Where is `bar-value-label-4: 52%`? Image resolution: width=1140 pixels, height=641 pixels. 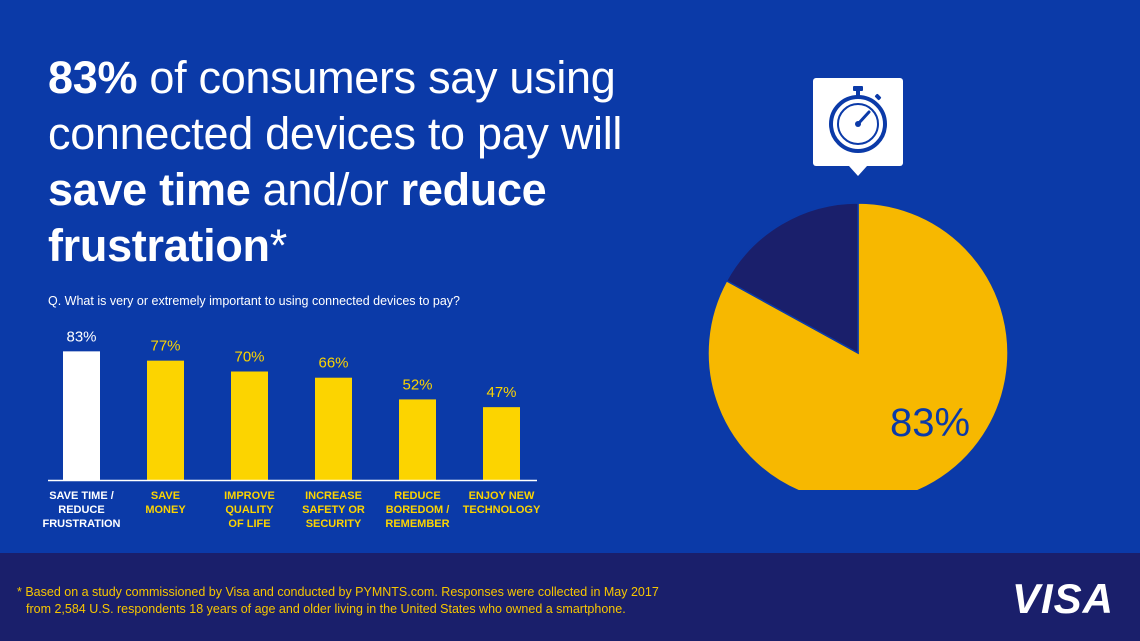
bar-value-label-4: 52% is located at coordinates (417, 384).